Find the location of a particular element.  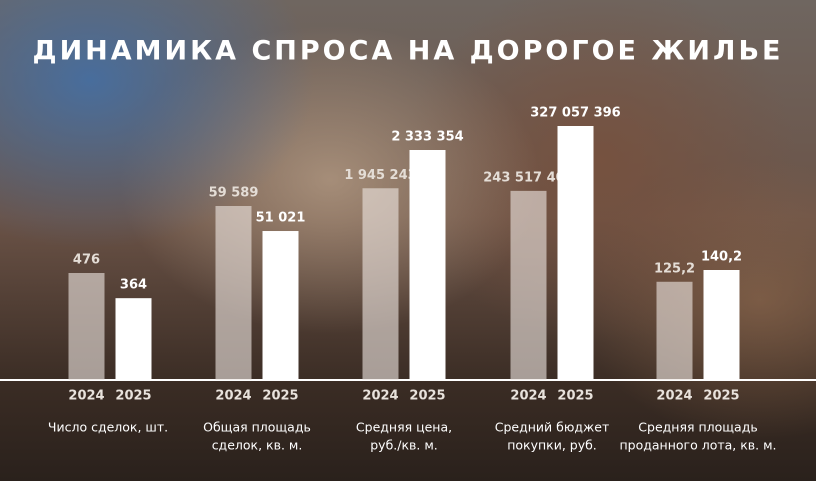

group-label: Средняя цена, is located at coordinates (404, 427).